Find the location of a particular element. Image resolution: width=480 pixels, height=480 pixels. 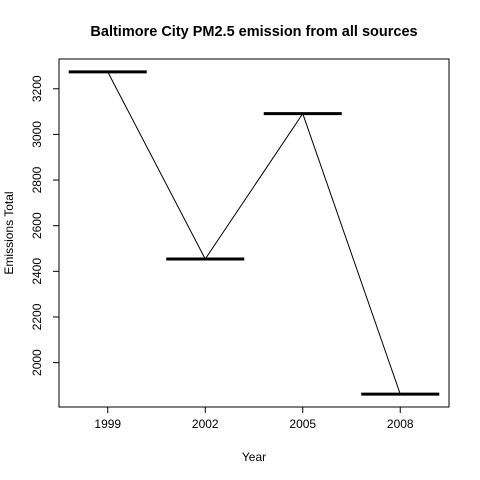

x-tick-label-2005: 2005 is located at coordinates (302, 424).